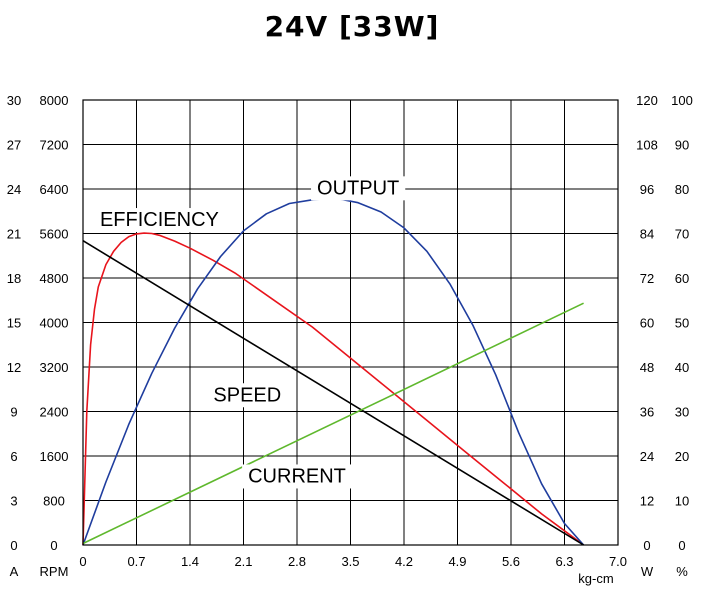 The height and width of the screenshot is (600, 705). Describe the element at coordinates (682, 234) in the screenshot. I see `efficiency-tick-label: 70` at that location.